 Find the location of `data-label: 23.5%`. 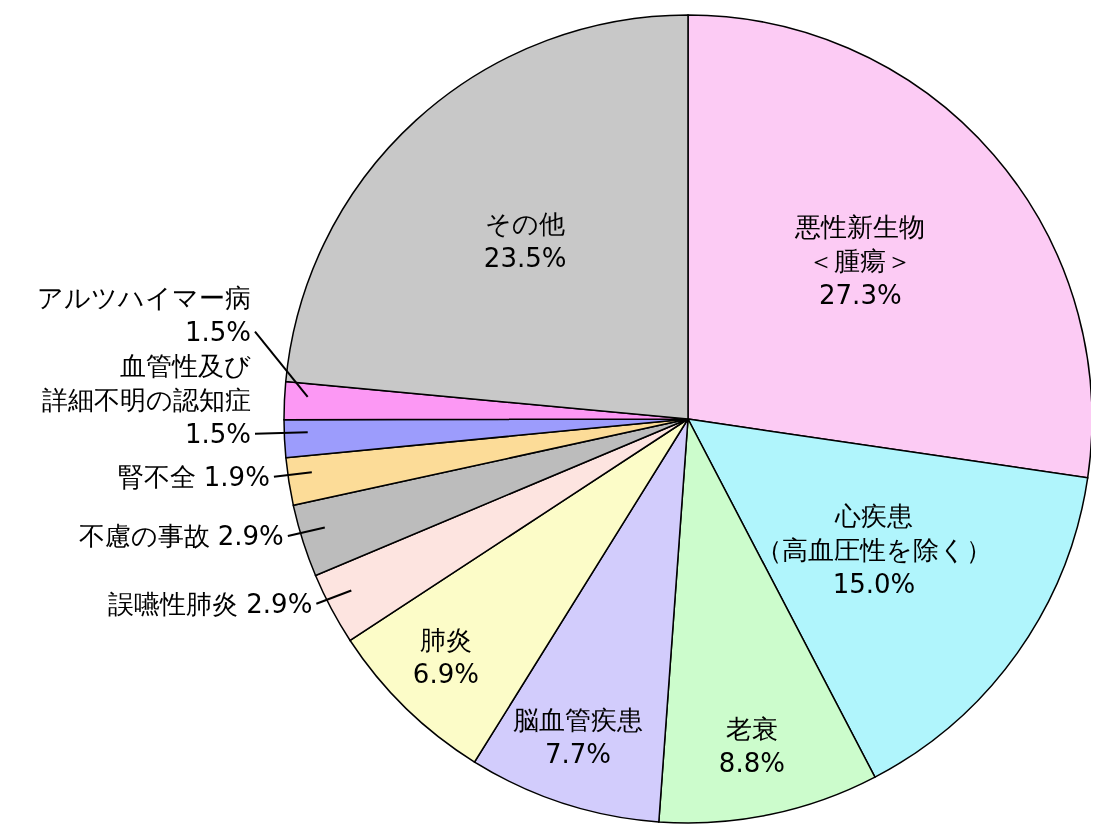

data-label: 23.5% is located at coordinates (525, 257).